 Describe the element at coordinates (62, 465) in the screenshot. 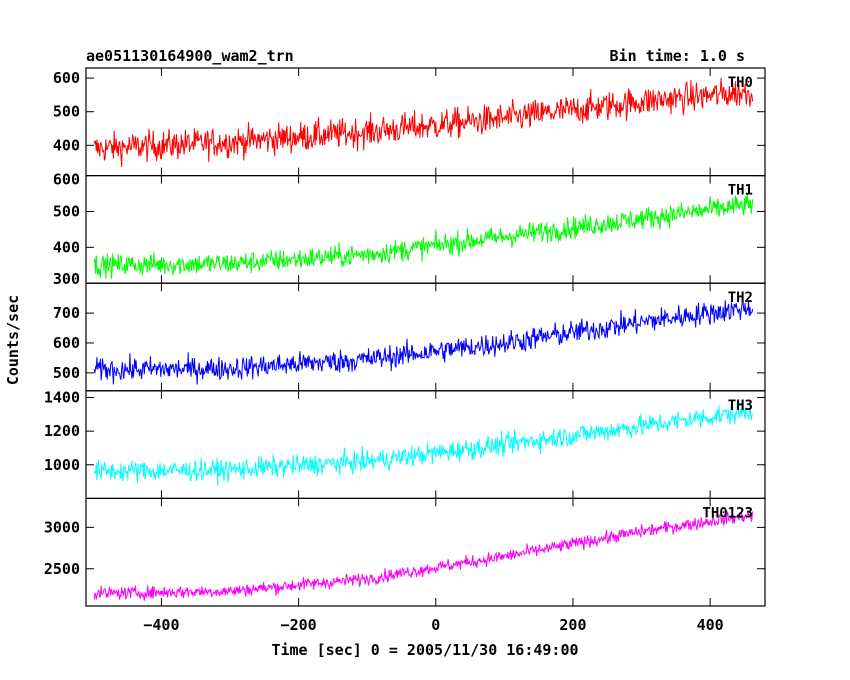

I see `y-tick-label: 1000` at that location.